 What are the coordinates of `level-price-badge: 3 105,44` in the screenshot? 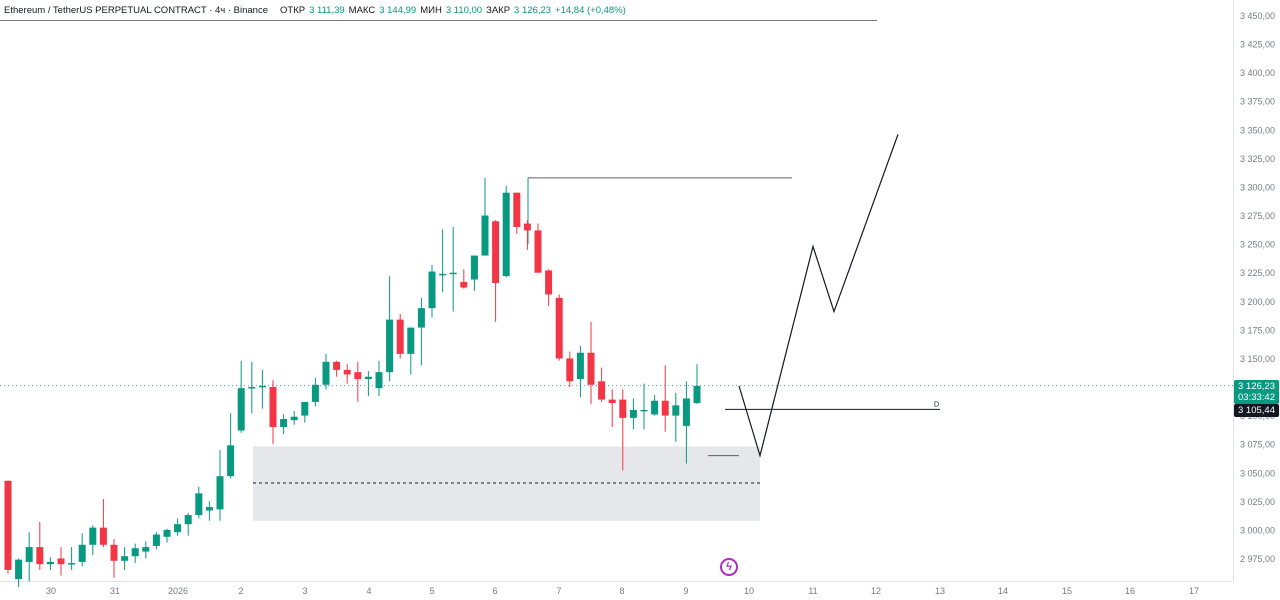 It's located at (1256, 411).